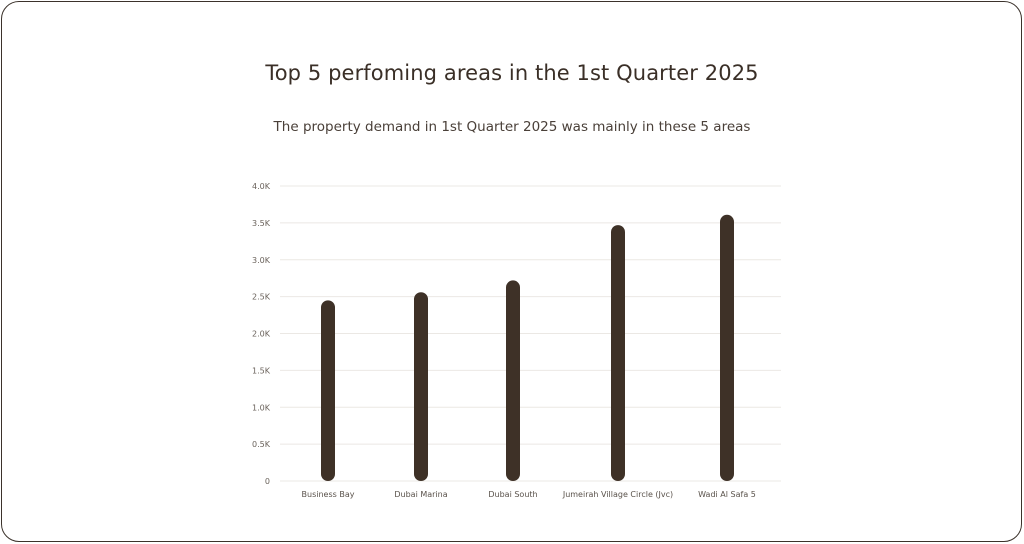 The image size is (1024, 544). Describe the element at coordinates (513, 380) in the screenshot. I see `bar-dubai-south` at that location.